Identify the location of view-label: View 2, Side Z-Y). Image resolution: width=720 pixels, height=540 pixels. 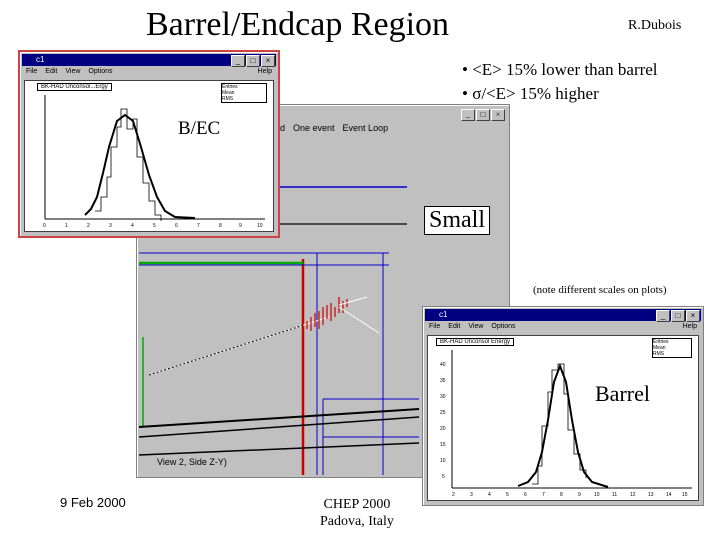
(192, 462).